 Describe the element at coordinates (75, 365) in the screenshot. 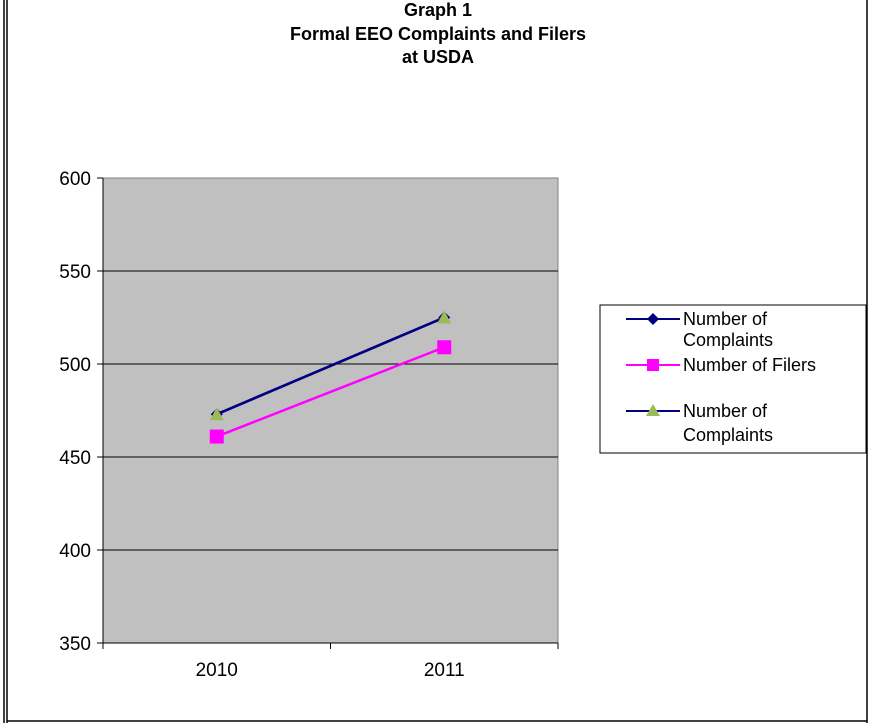

I see `y-tick-label-500: 500` at that location.